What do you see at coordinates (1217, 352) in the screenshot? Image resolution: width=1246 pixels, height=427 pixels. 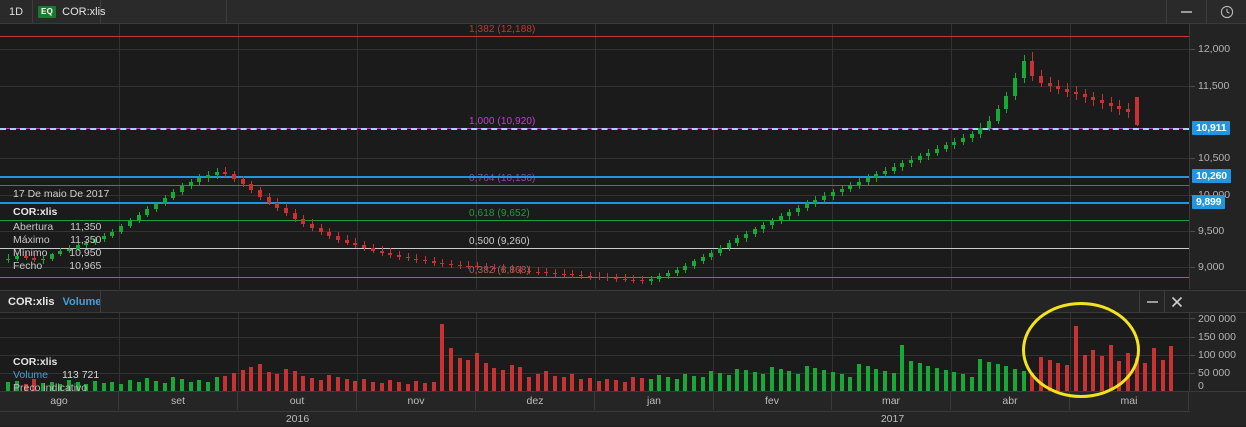 I see `volume-axis: 200 000 150 000 100 000 50 000 0` at bounding box center [1217, 352].